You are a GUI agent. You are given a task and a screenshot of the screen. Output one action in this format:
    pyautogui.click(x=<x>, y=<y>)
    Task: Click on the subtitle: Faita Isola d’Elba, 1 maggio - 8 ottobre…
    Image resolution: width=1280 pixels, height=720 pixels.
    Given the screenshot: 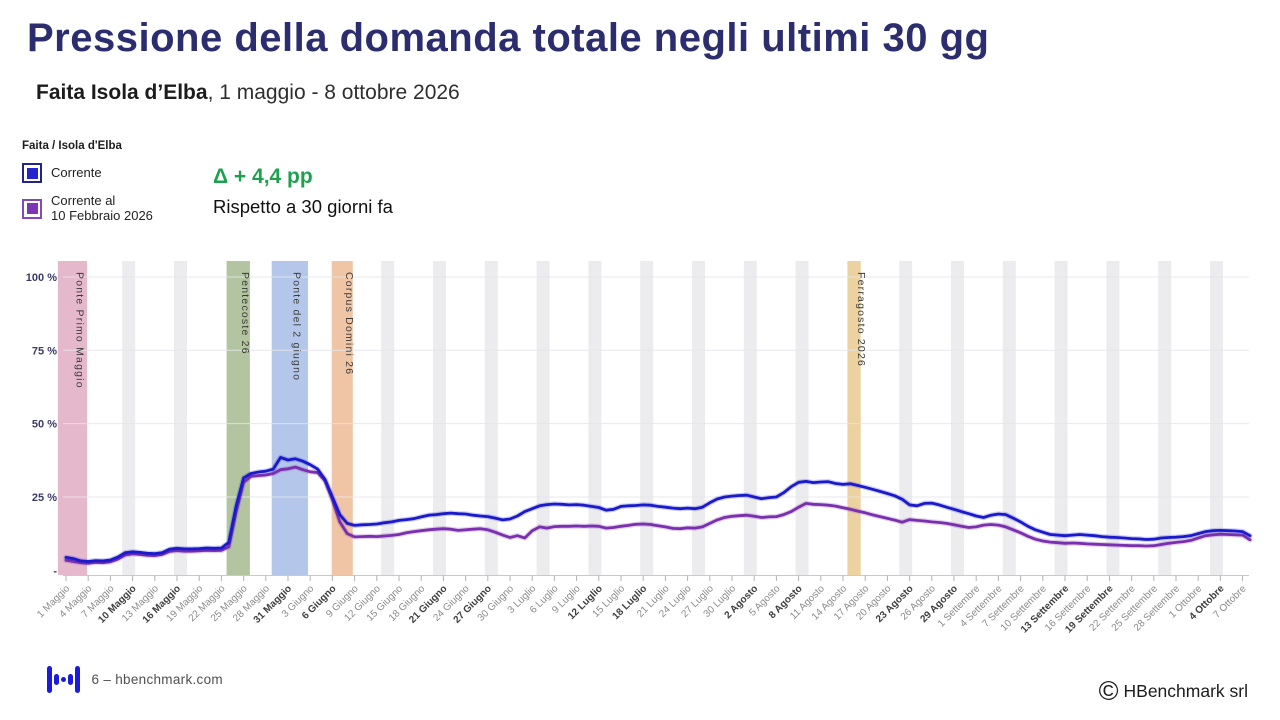 What is the action you would take?
    pyautogui.click(x=248, y=93)
    